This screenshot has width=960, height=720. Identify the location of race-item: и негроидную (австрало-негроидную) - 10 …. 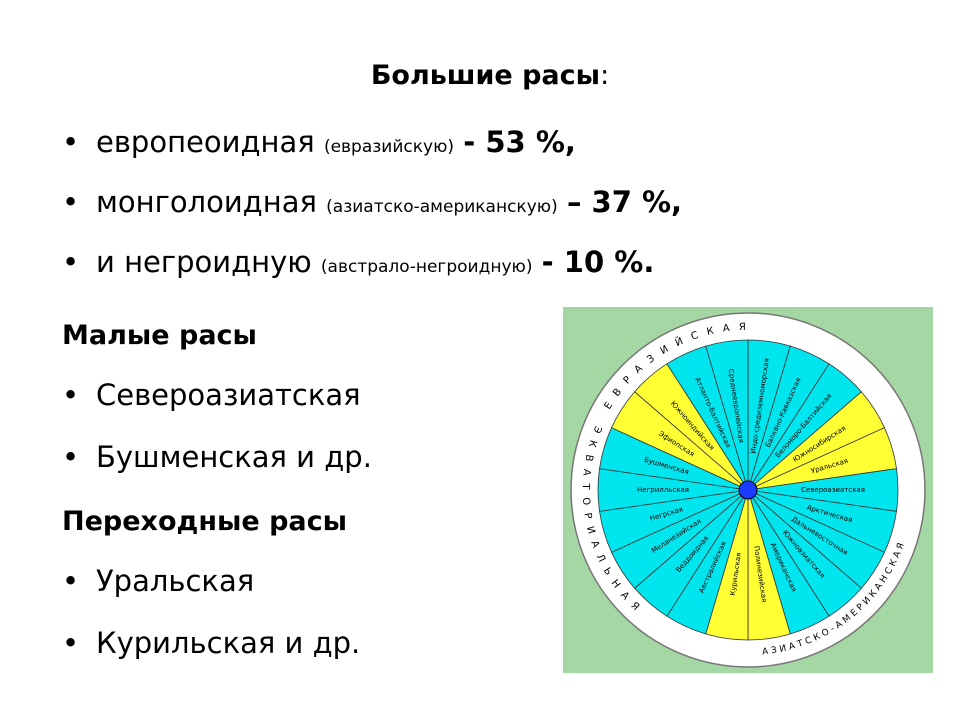
(372, 270).